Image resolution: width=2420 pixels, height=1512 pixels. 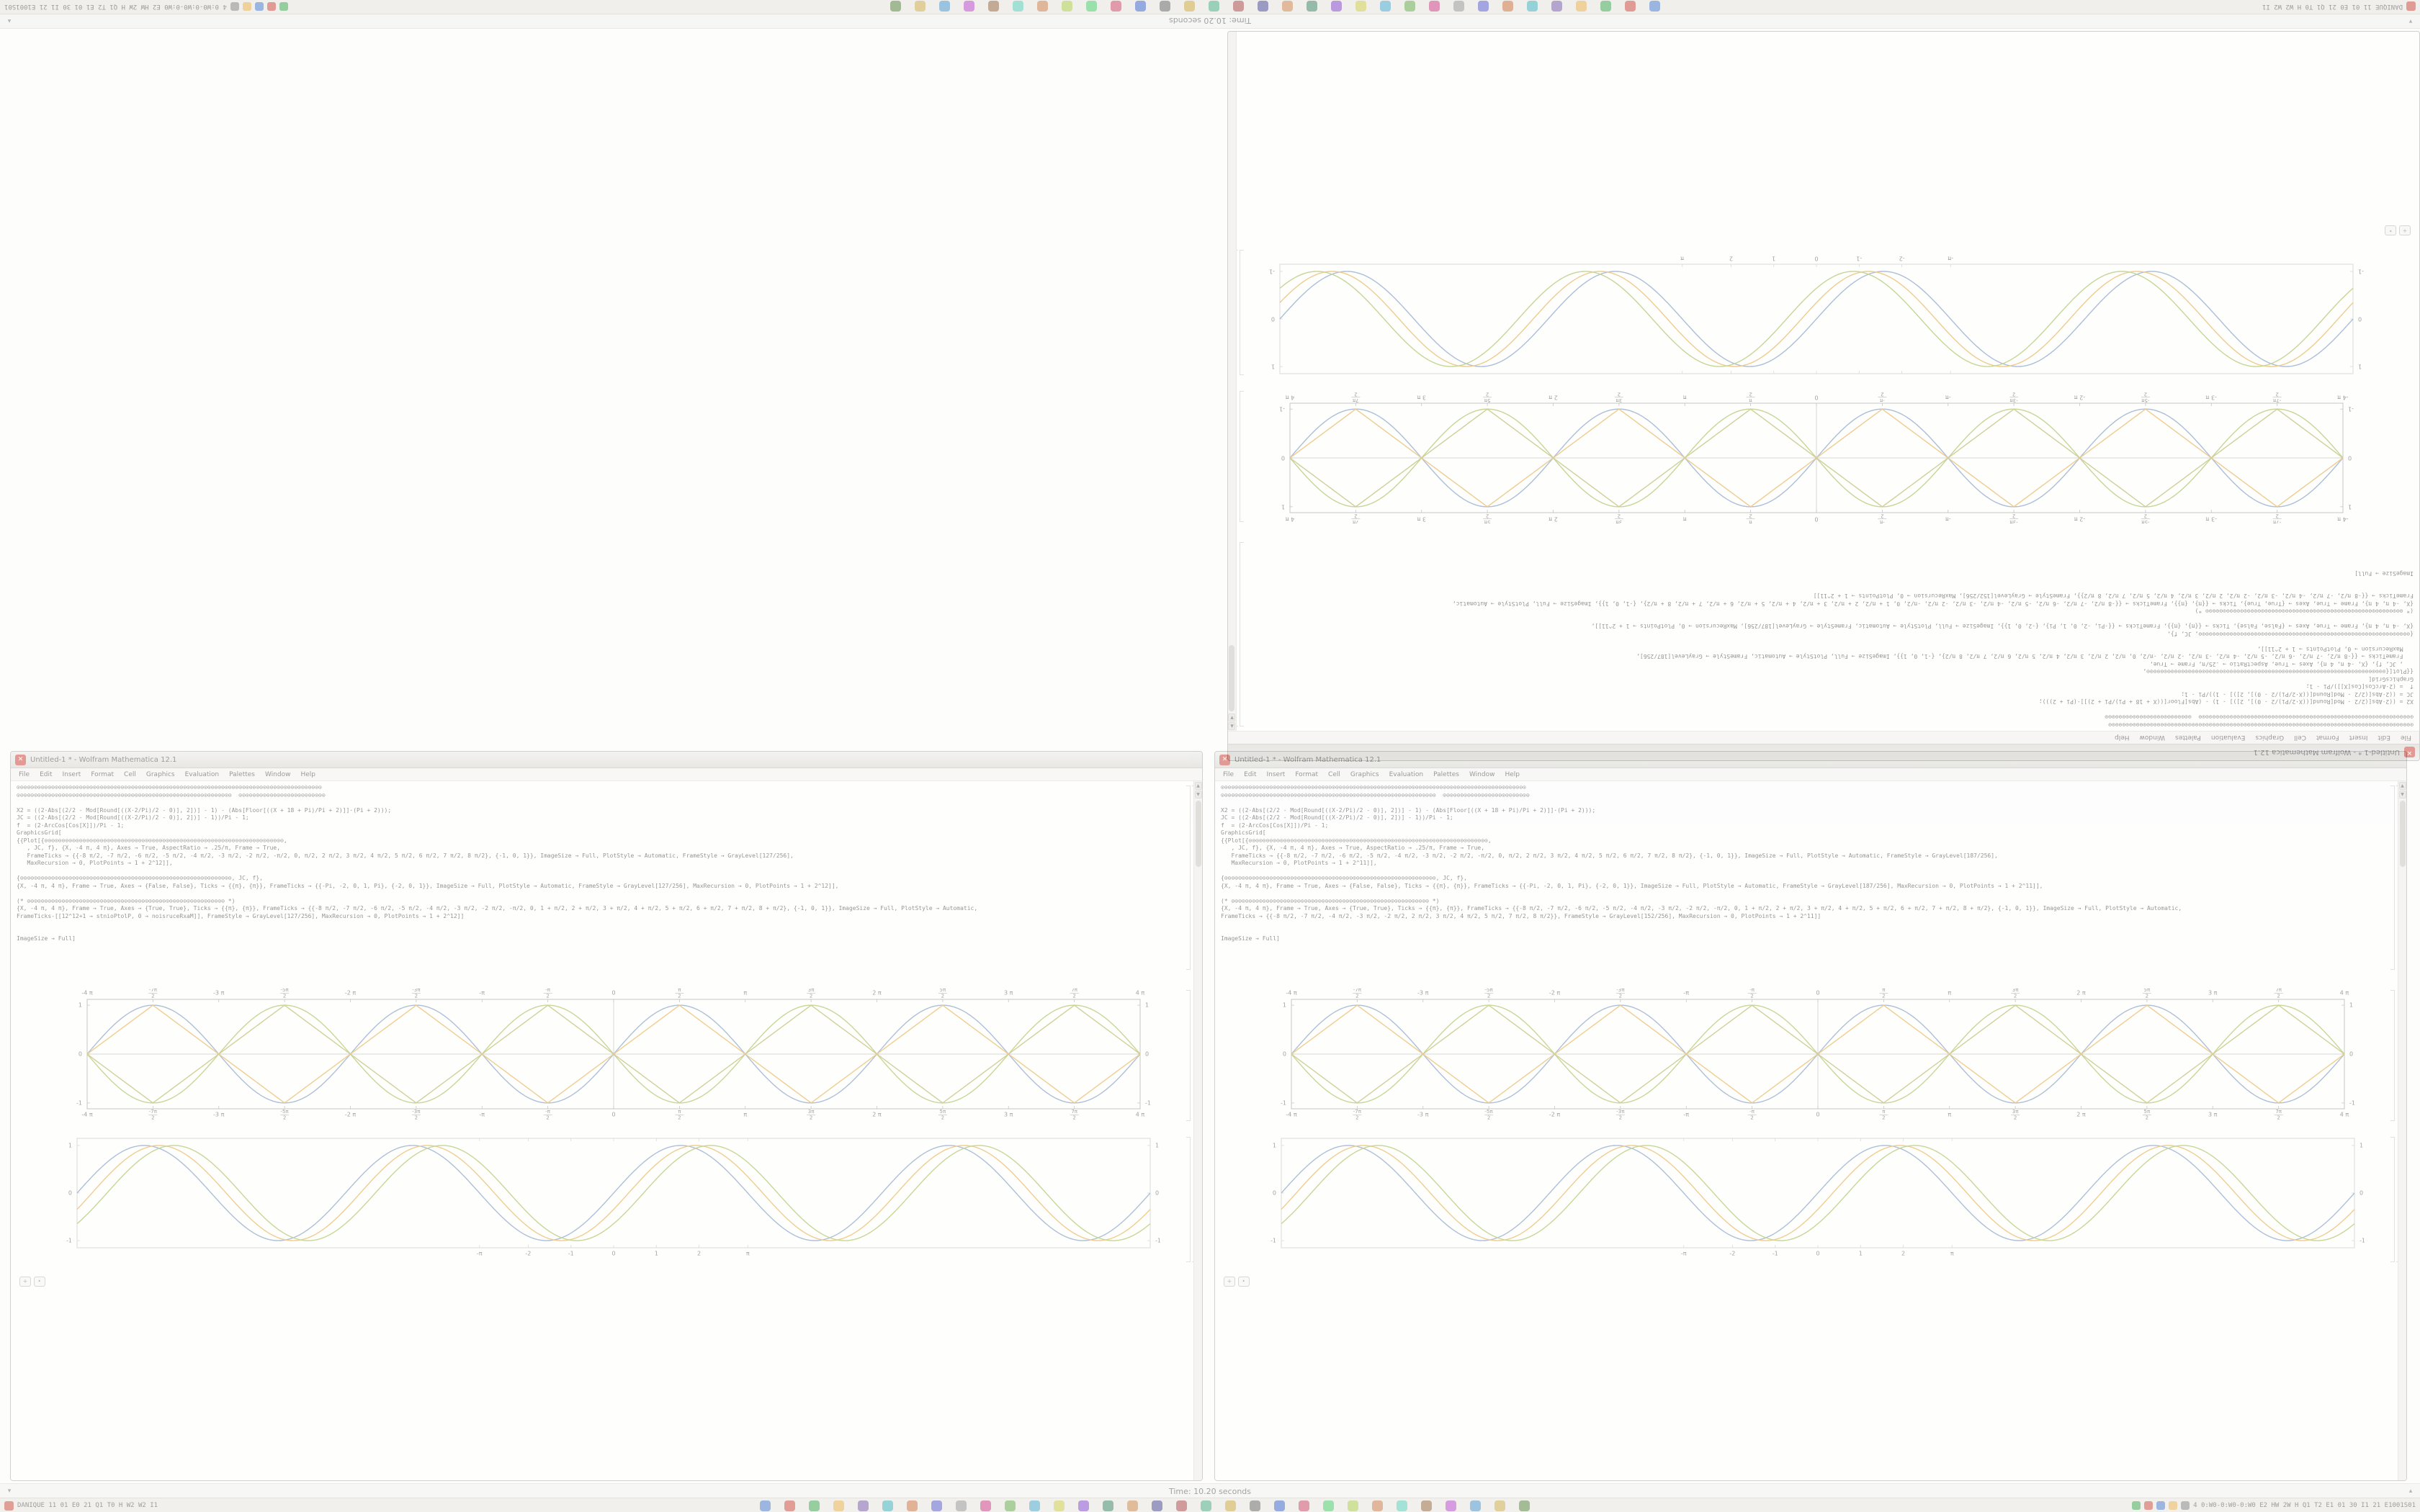 I want to click on workspace-icon, so click(x=9, y=1505).